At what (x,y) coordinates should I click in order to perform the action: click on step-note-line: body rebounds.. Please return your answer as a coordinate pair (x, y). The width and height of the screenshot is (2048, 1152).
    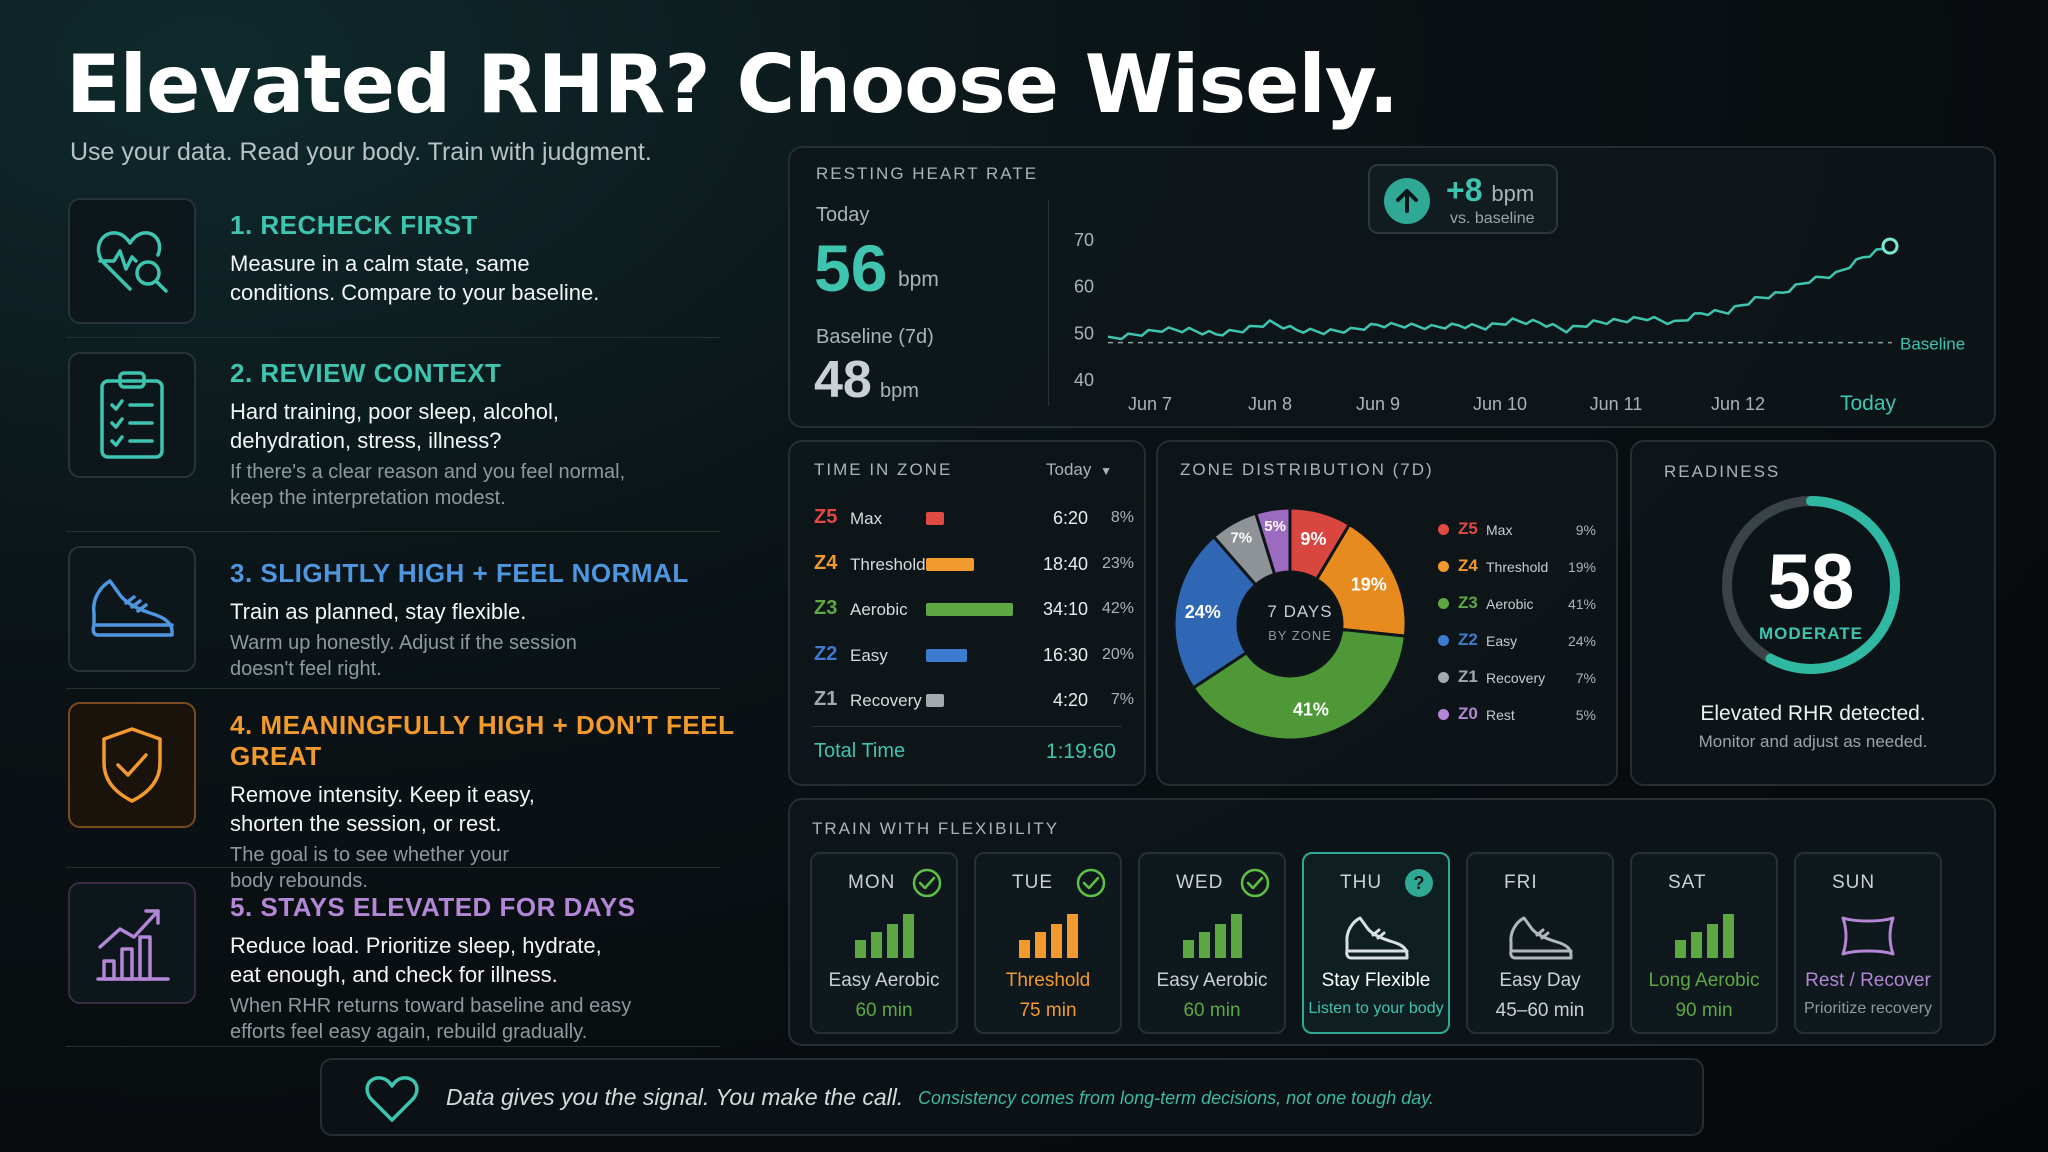
    Looking at the image, I should click on (299, 881).